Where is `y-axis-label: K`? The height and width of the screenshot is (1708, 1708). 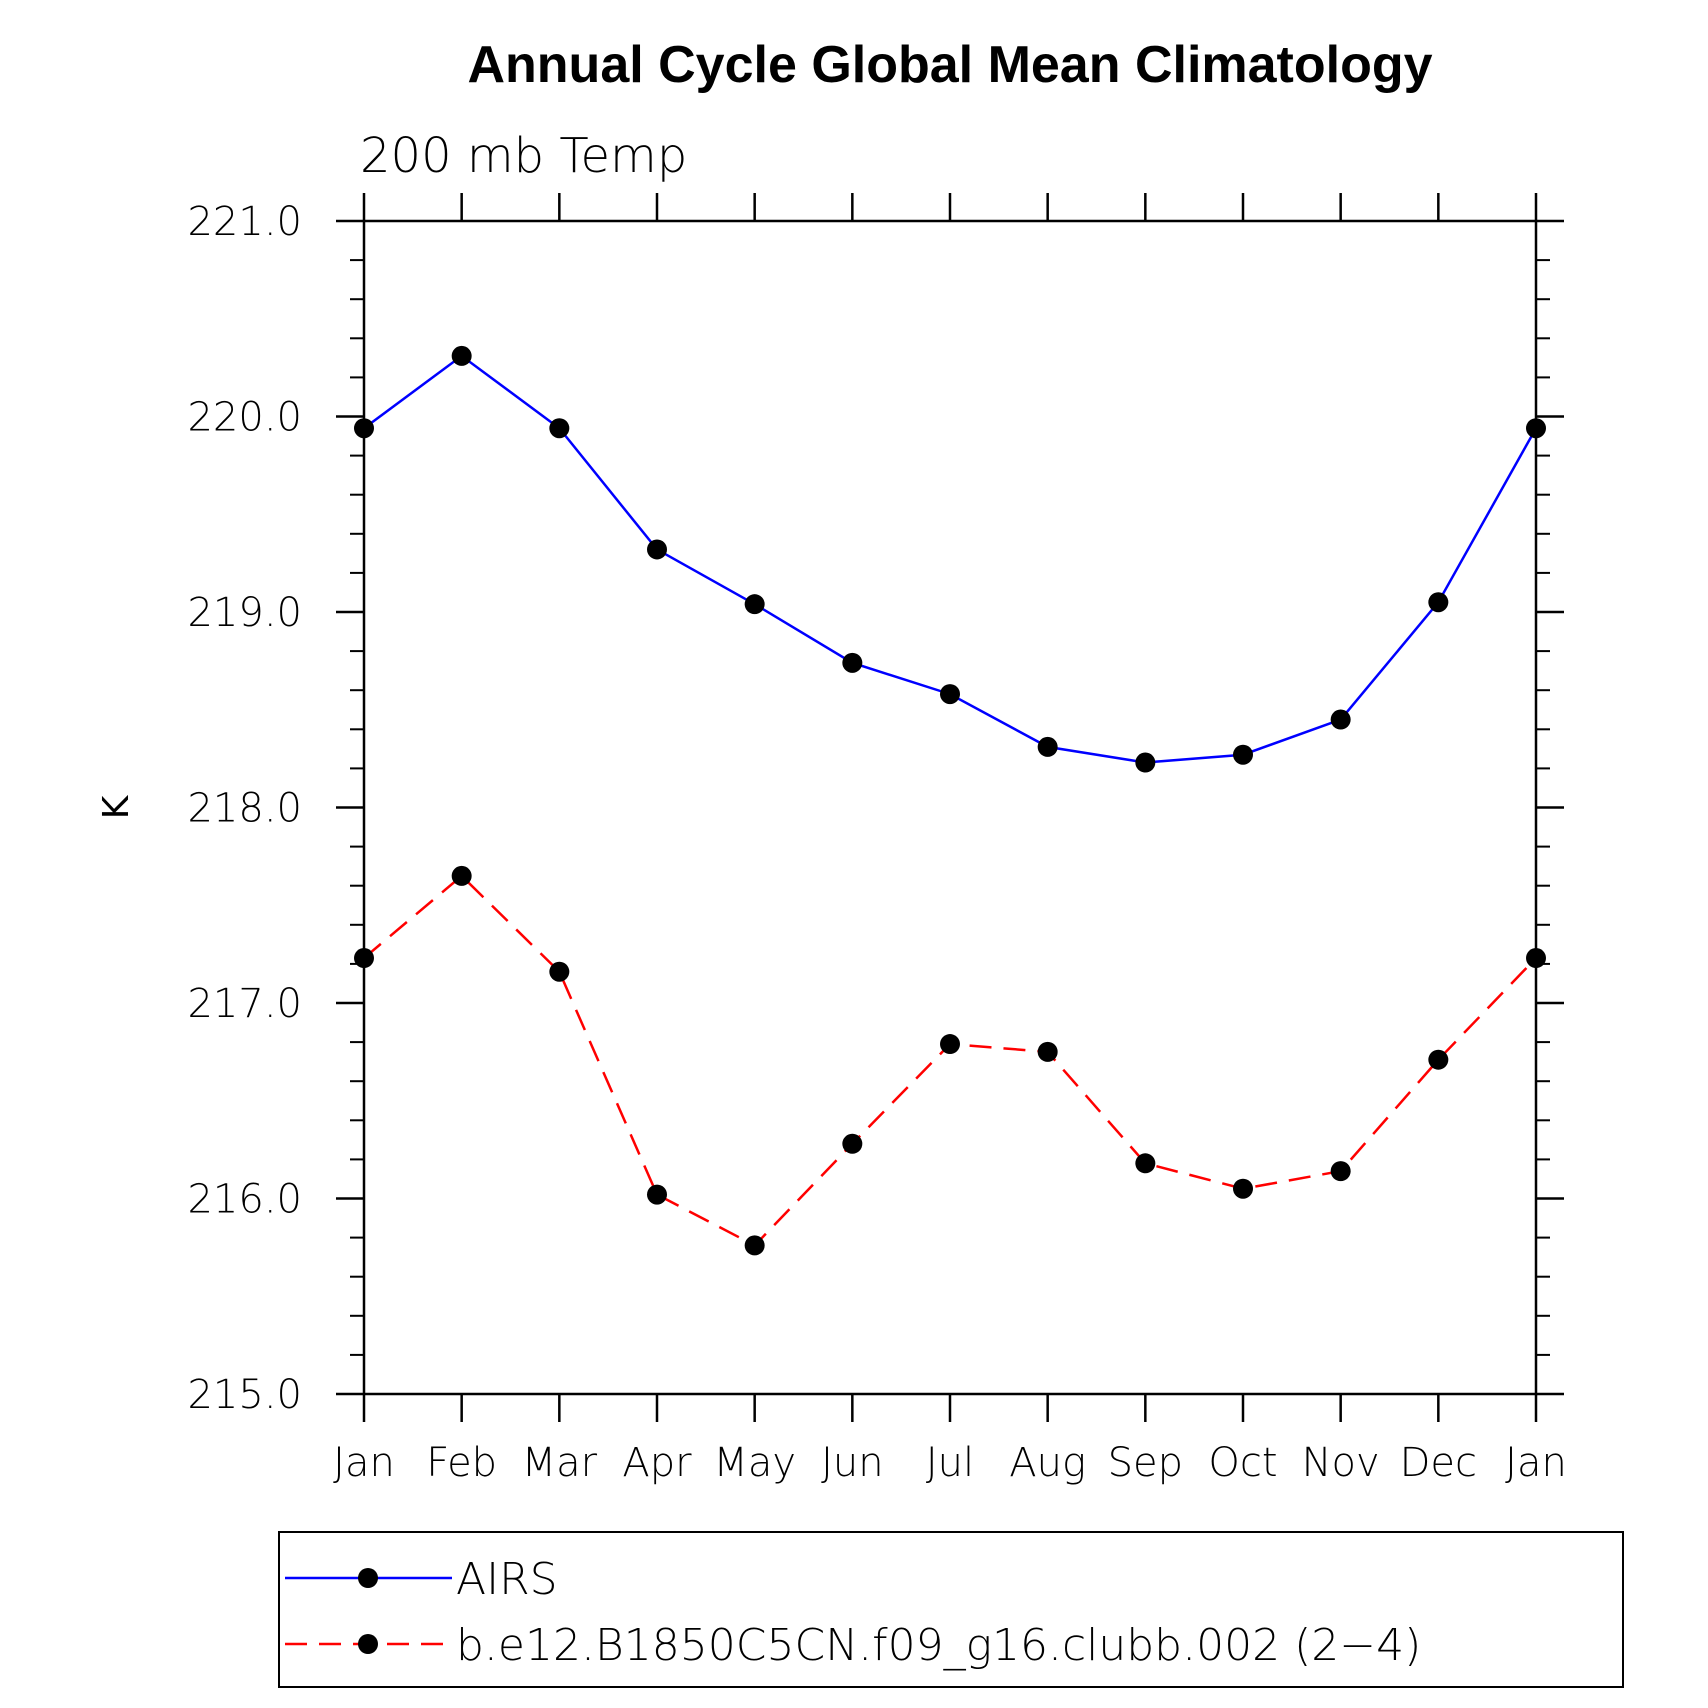
y-axis-label: K is located at coordinates (116, 806).